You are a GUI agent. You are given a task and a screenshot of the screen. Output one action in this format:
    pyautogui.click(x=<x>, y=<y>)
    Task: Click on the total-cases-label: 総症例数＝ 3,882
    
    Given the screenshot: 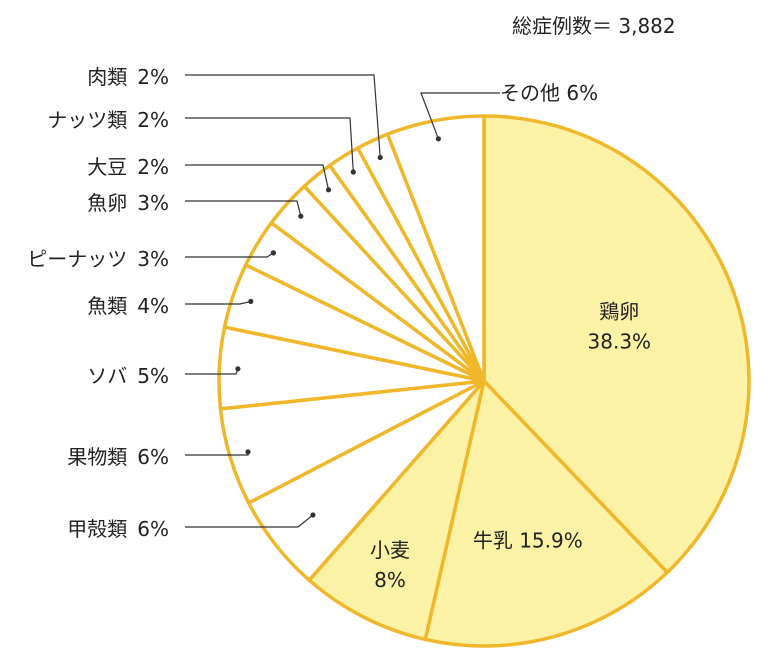 What is the action you would take?
    pyautogui.click(x=594, y=26)
    